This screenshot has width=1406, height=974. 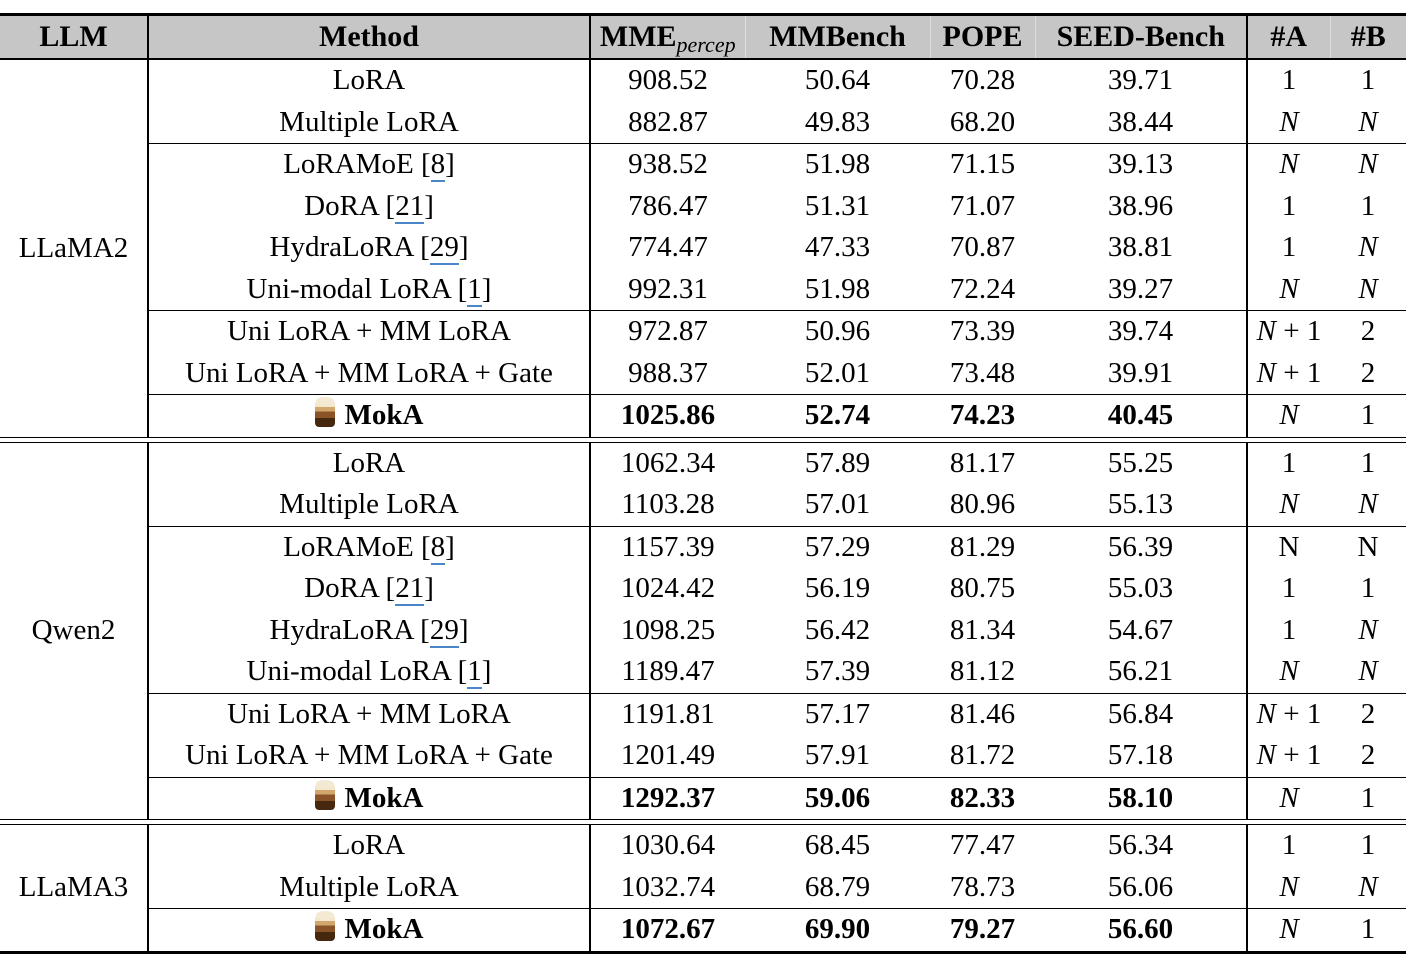 What do you see at coordinates (667, 331) in the screenshot?
I see `metric-value: 972.87` at bounding box center [667, 331].